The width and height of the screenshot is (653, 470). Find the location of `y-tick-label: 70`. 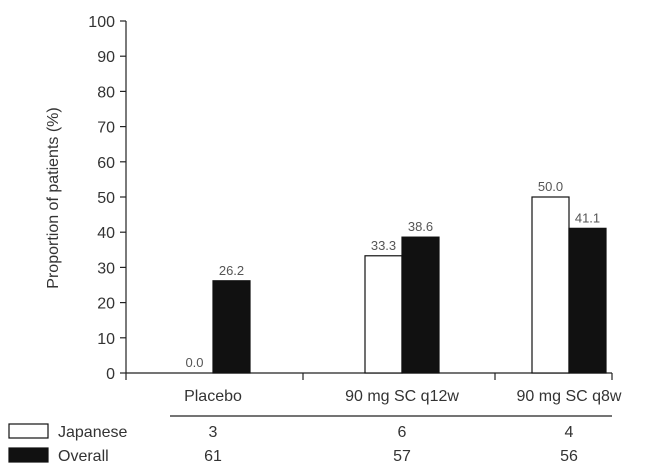

y-tick-label: 70 is located at coordinates (106, 128).